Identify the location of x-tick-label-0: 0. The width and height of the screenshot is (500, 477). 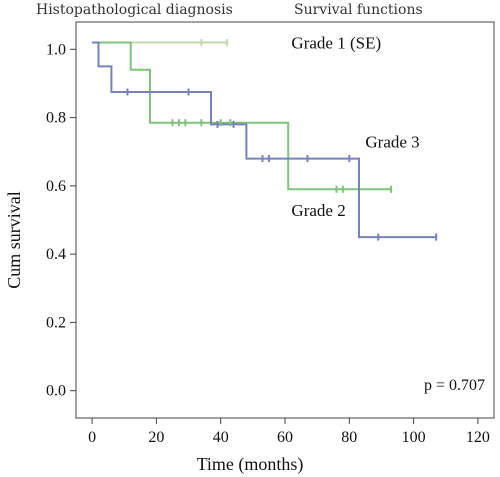
(92, 437).